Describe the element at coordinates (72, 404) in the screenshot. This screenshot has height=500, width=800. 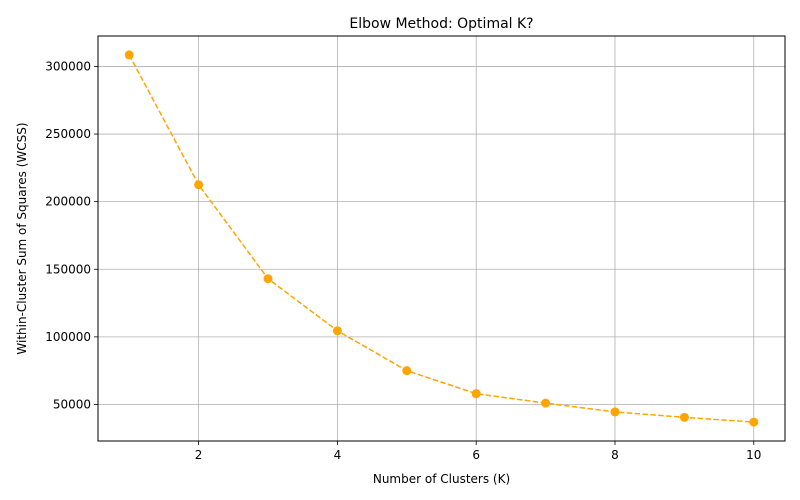
I see `y-tick-label: 50000` at that location.